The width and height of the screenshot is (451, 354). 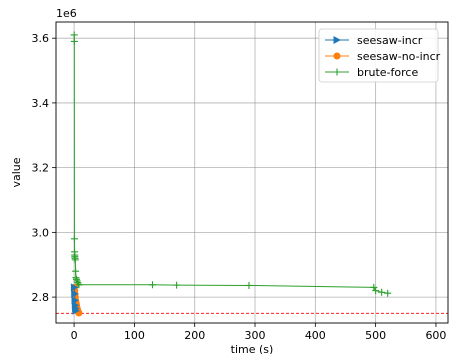 I want to click on x-tick-label: 400, so click(x=315, y=335).